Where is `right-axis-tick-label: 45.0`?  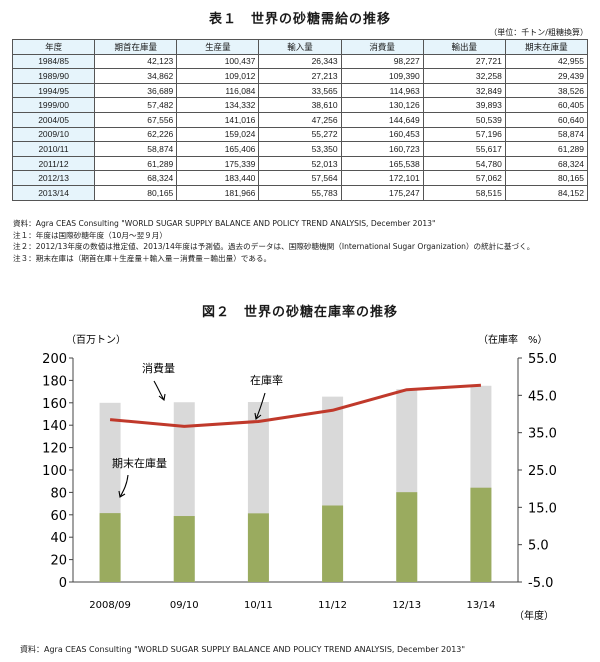
right-axis-tick-label: 45.0 is located at coordinates (542, 396).